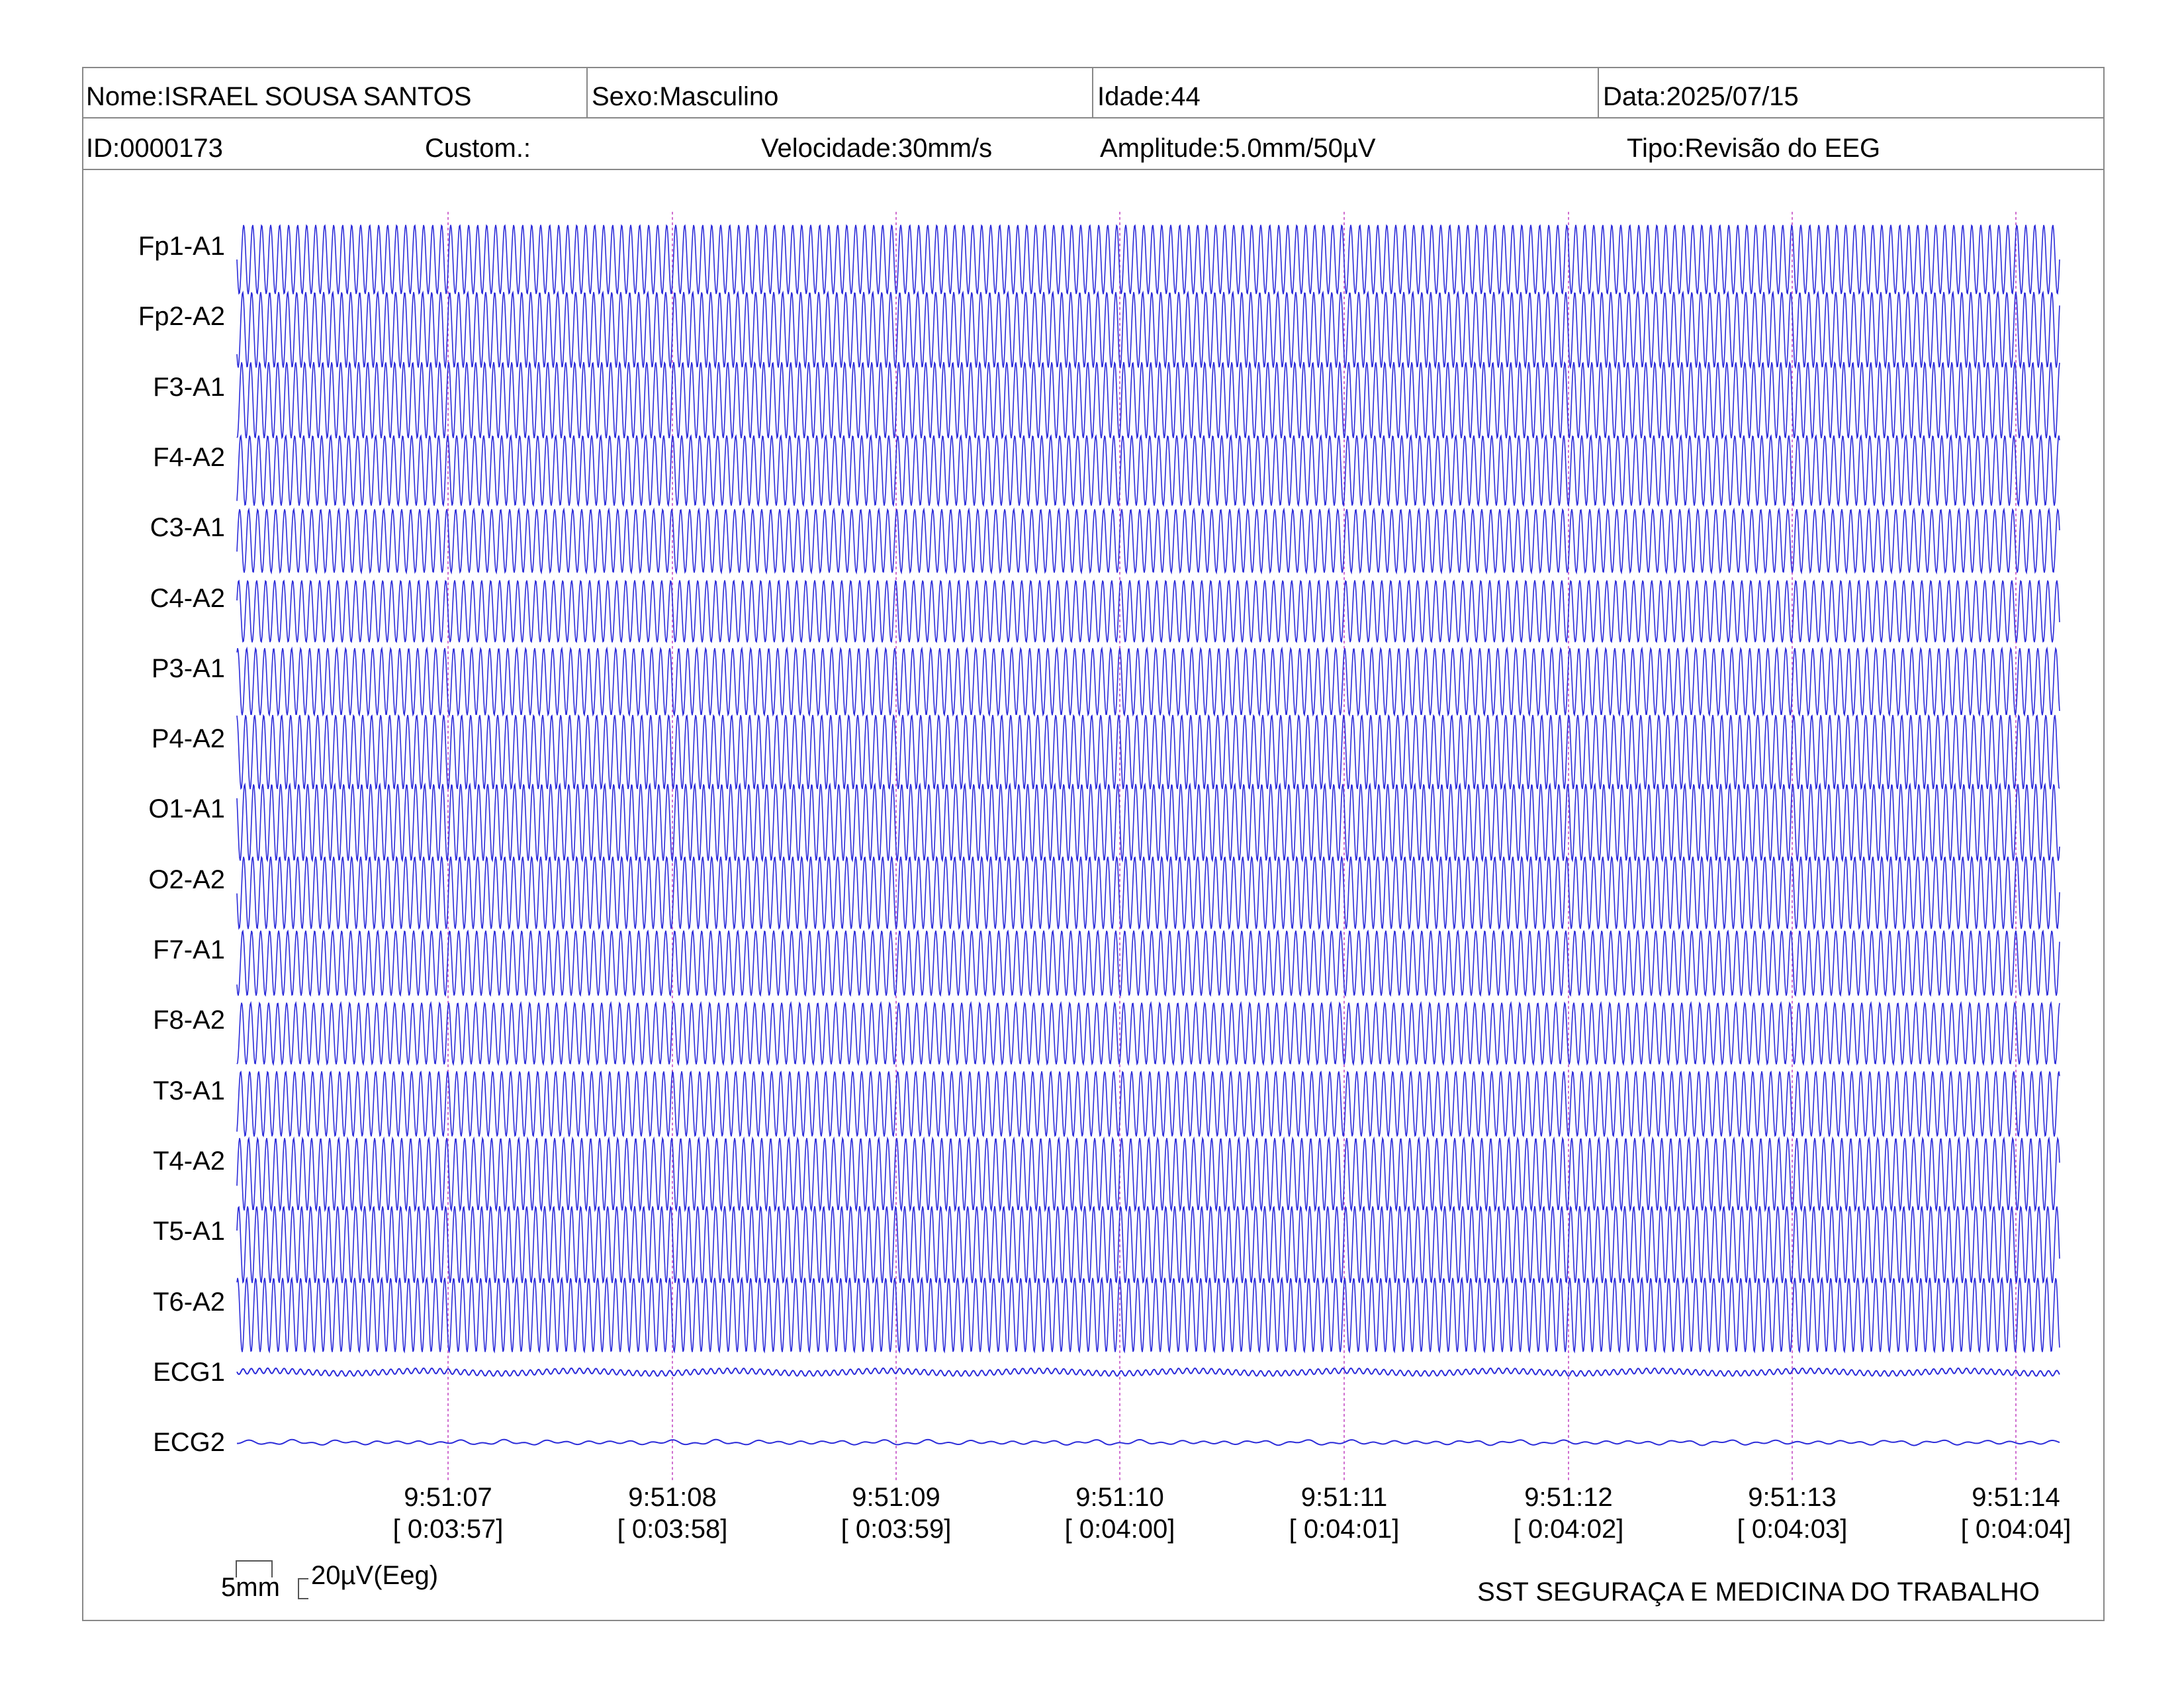  I want to click on timestamp: 9:51:13 [ 0:04:03], so click(1792, 1513).